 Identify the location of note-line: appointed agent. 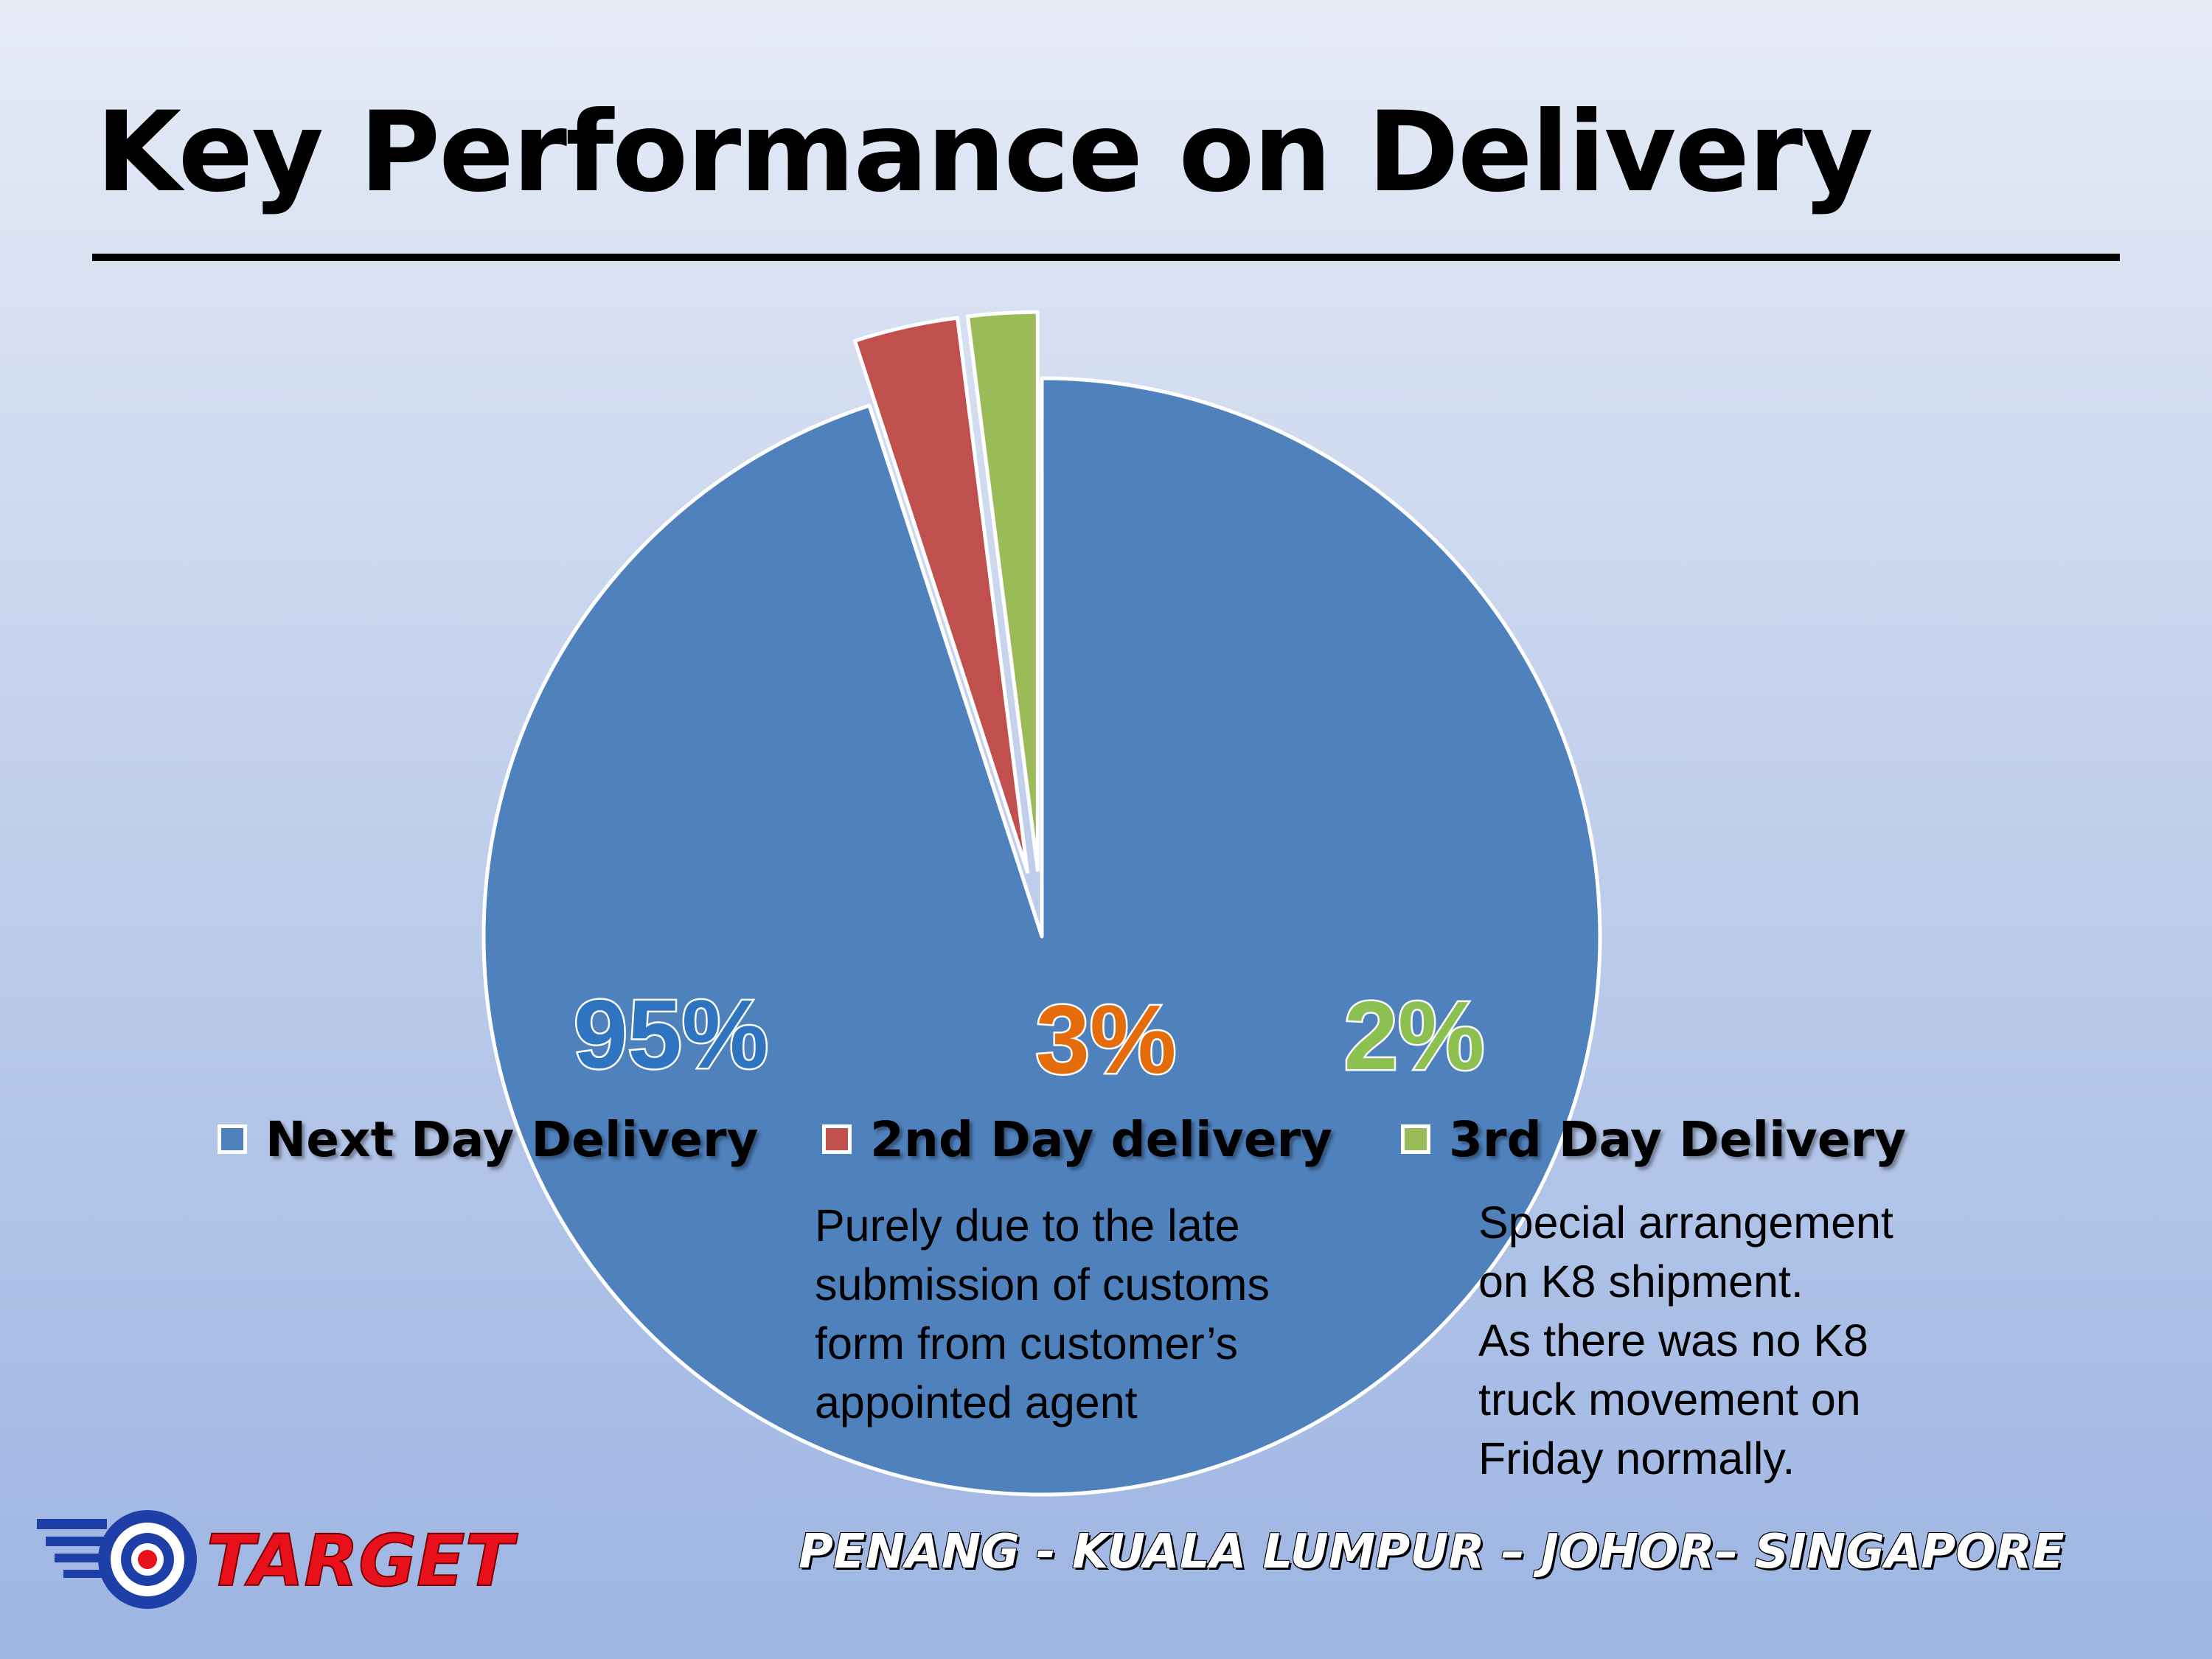
(976, 1402).